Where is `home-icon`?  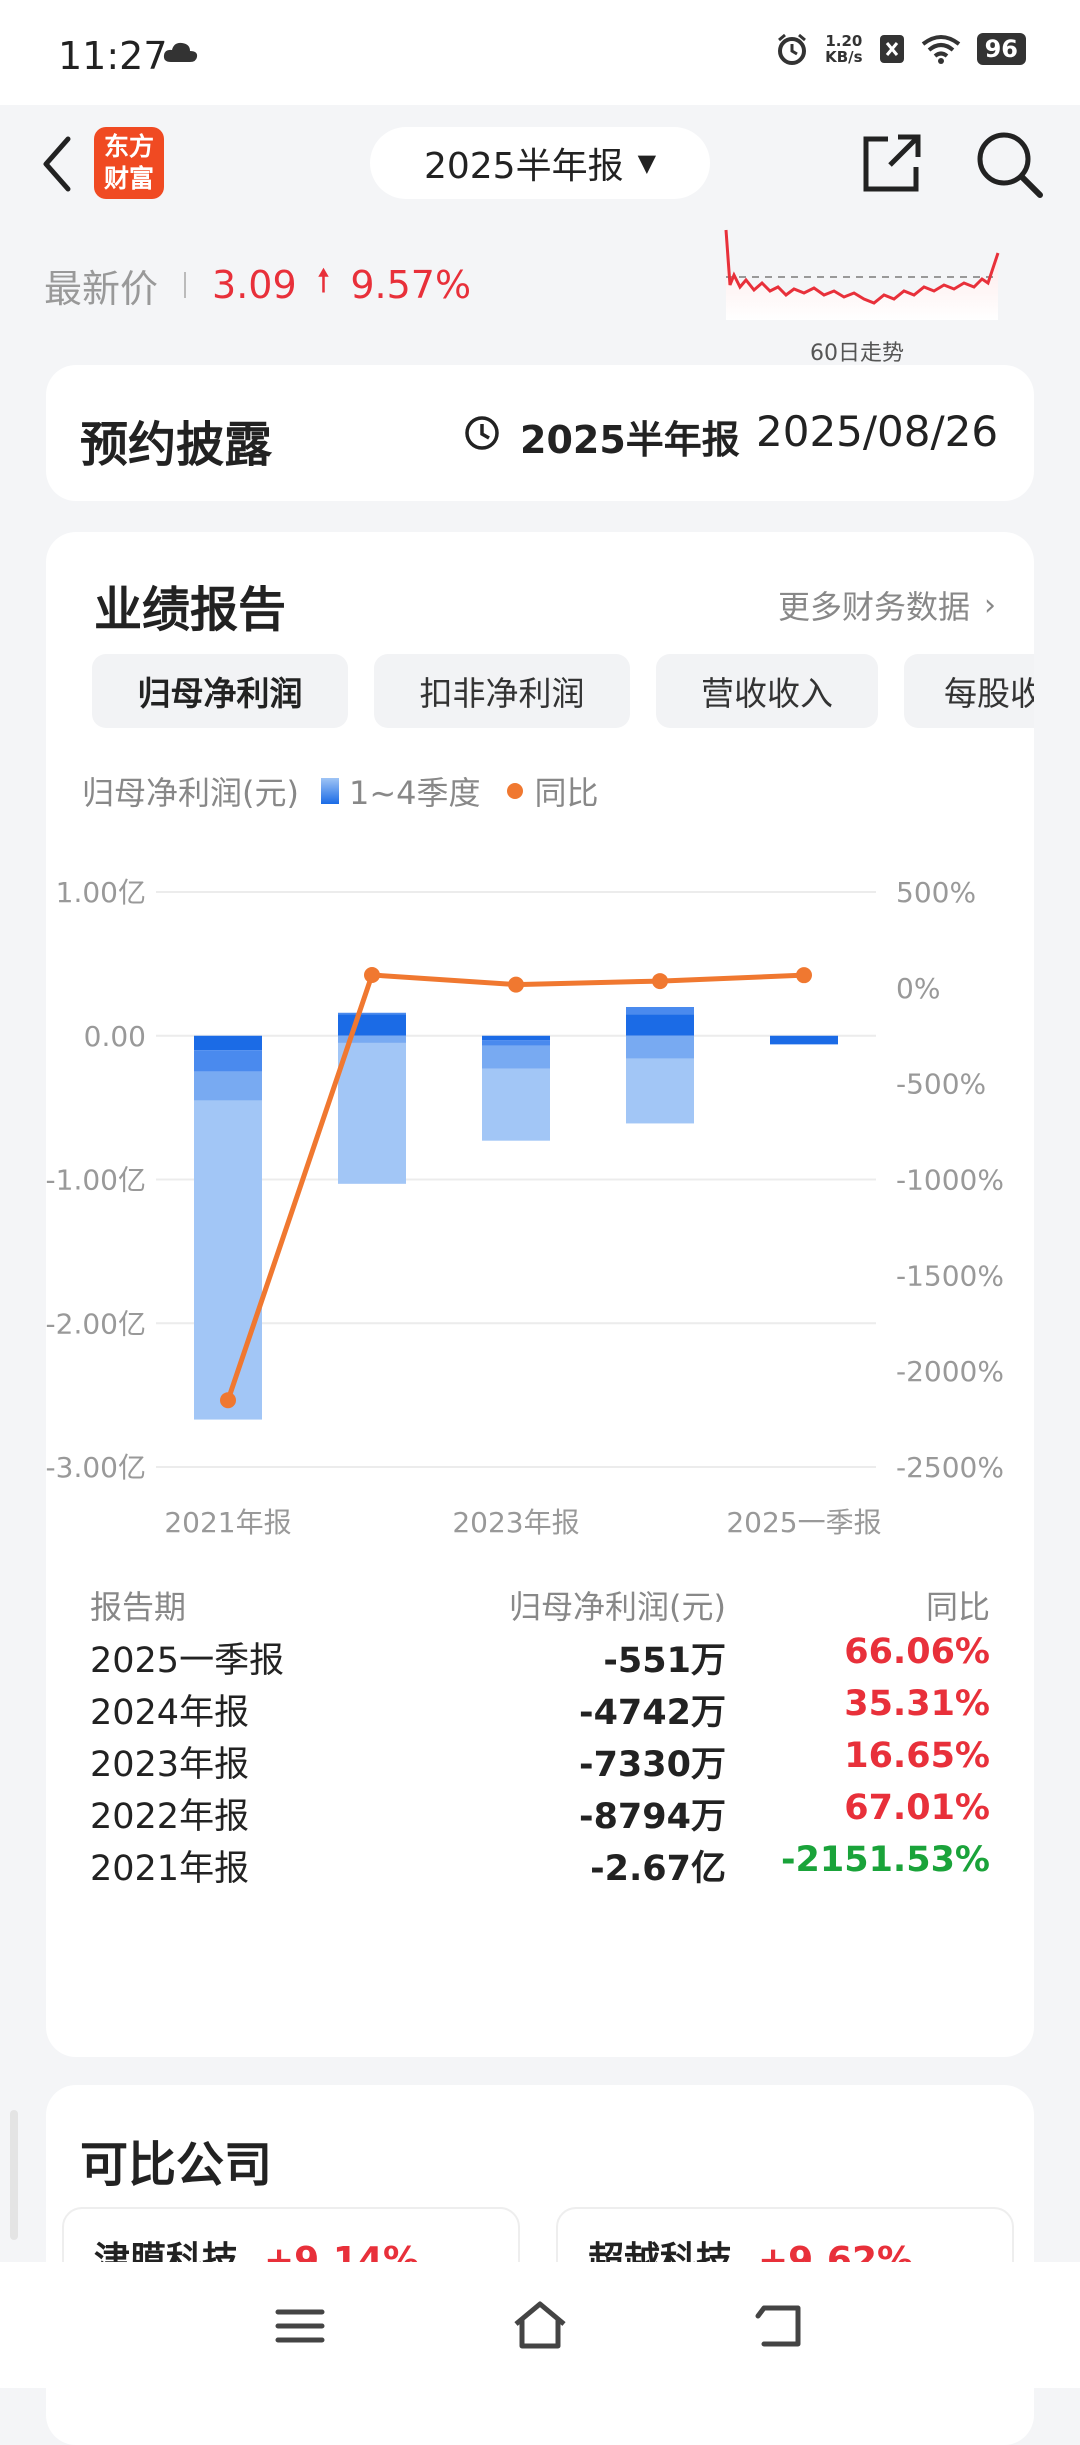
home-icon is located at coordinates (540, 2326).